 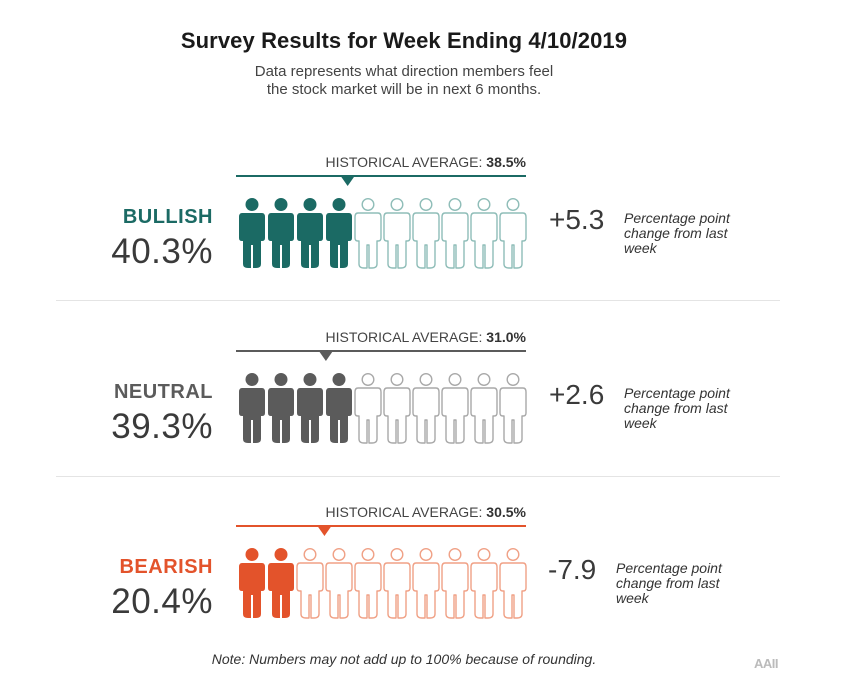 I want to click on bearish-percentage: 20.4%, so click(x=162, y=601).